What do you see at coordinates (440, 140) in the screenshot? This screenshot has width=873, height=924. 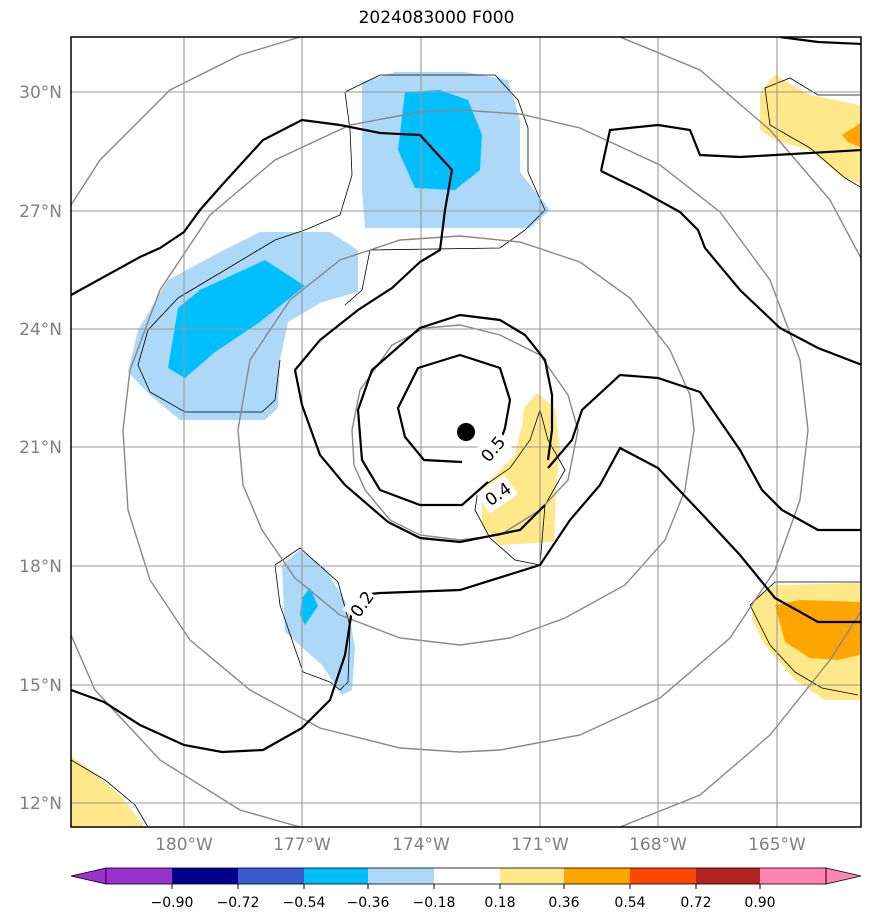 I see `neg-anomaly-north-core` at bounding box center [440, 140].